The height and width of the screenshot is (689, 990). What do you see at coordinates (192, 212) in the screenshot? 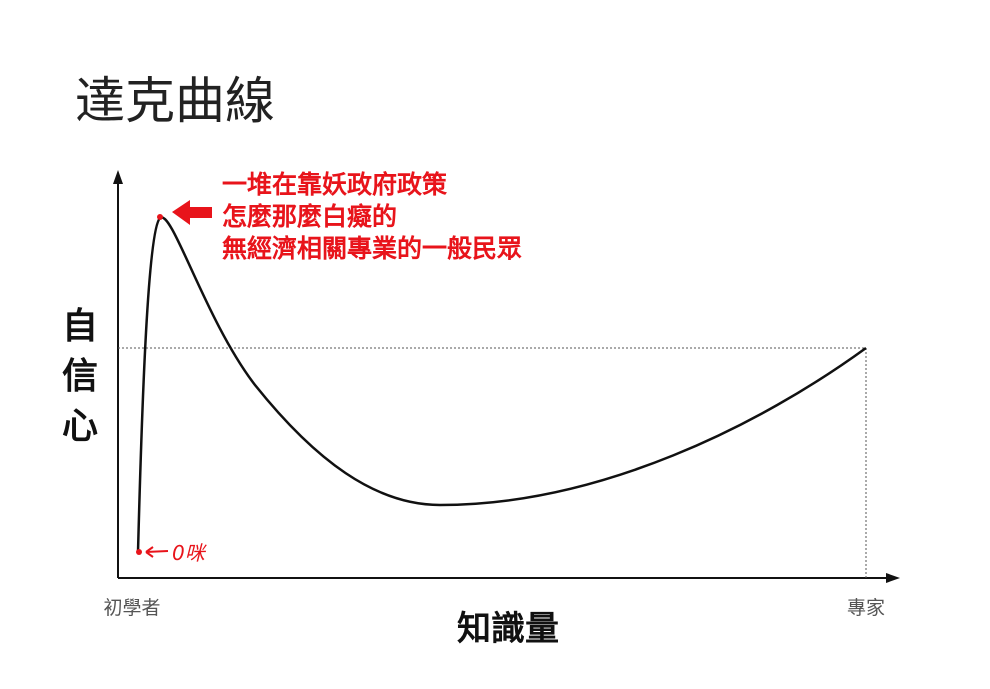
I see `annotation-arrow` at bounding box center [192, 212].